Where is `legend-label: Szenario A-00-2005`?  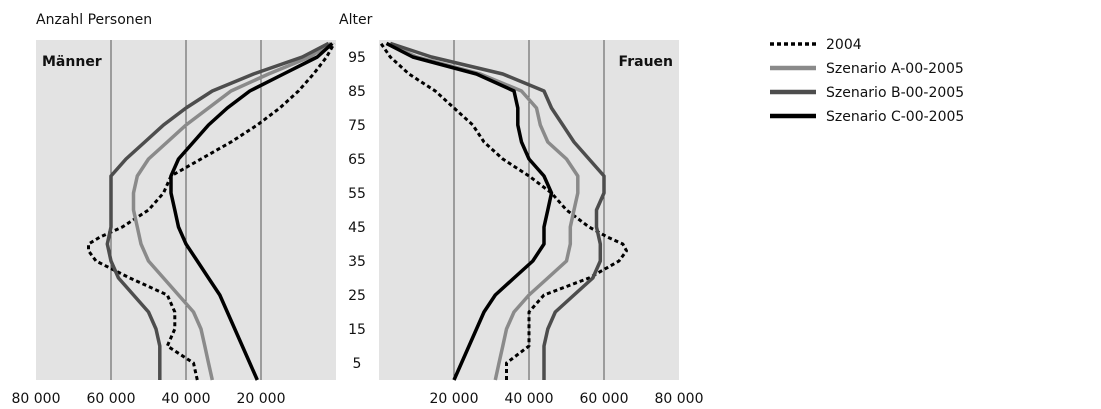 legend-label: Szenario A-00-2005 is located at coordinates (895, 69).